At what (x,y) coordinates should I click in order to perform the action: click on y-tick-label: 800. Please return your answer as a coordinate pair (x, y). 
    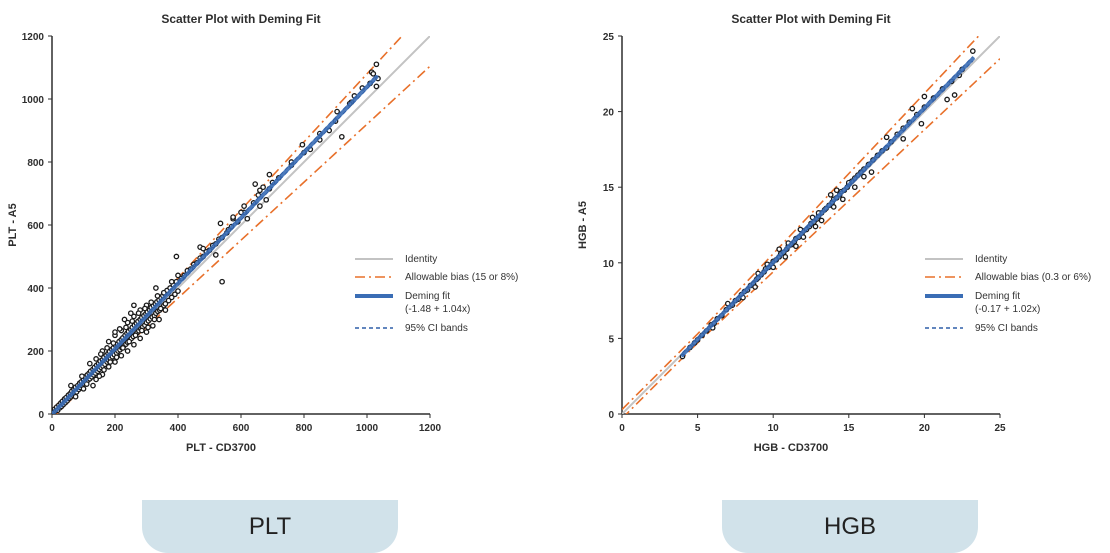
    Looking at the image, I should click on (35, 163).